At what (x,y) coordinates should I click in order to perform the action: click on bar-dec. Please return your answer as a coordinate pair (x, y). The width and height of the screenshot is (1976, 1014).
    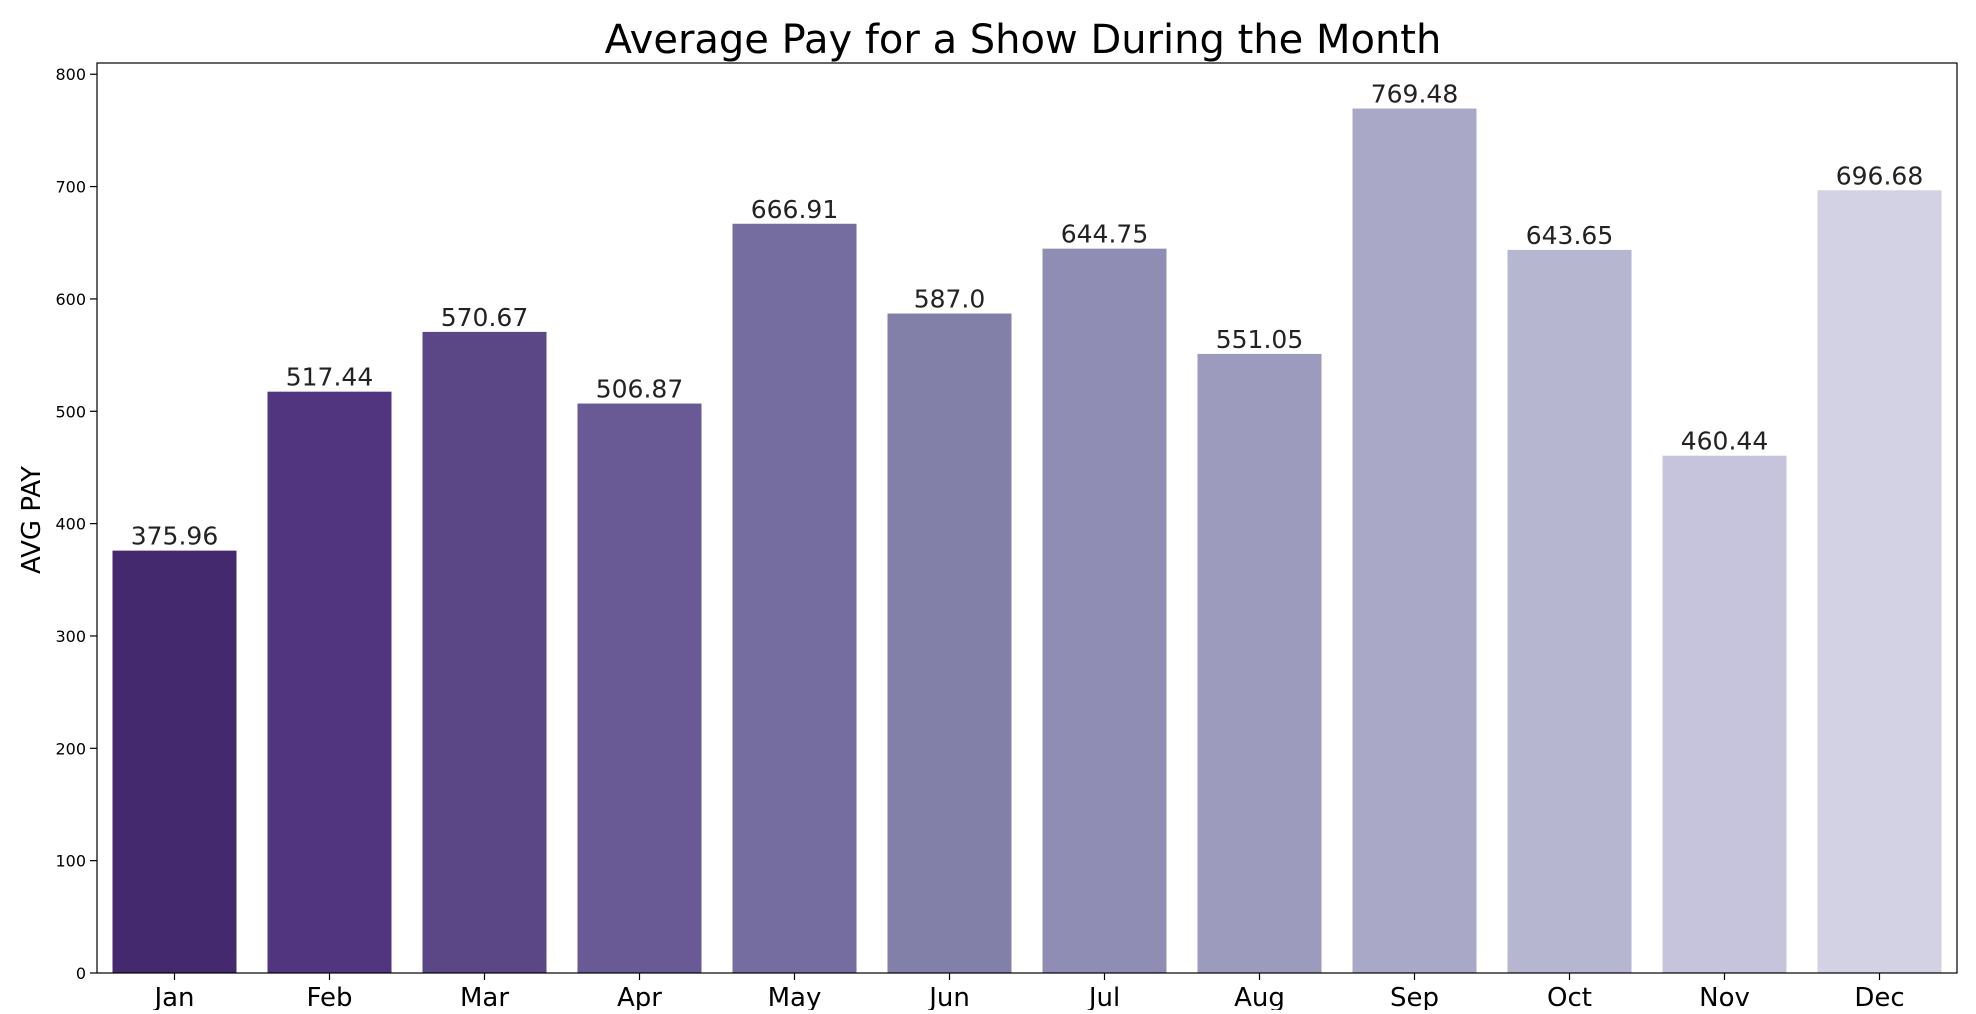
    Looking at the image, I should click on (1879, 581).